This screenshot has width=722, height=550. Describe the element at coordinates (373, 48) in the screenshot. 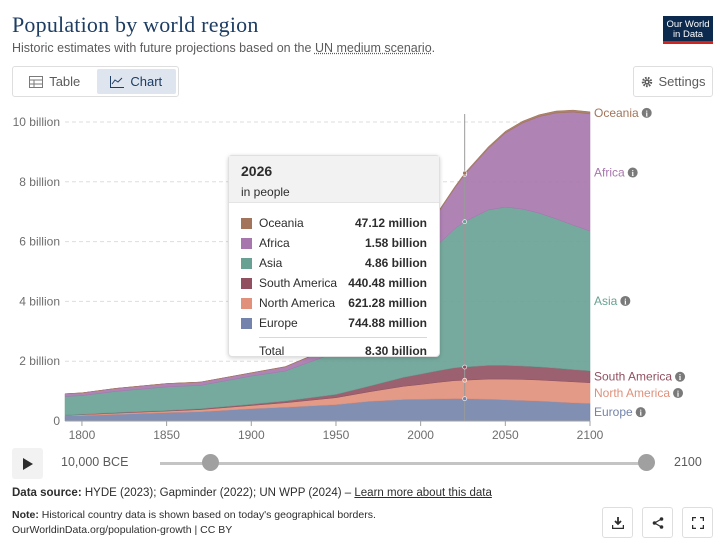

I see `un-scenario-link: UN medium scenario` at that location.